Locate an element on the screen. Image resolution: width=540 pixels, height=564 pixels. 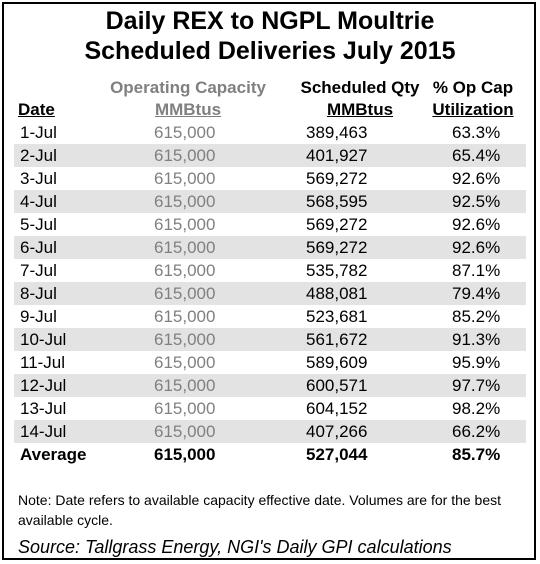
date-cell: 5-Jul is located at coordinates (38, 224).